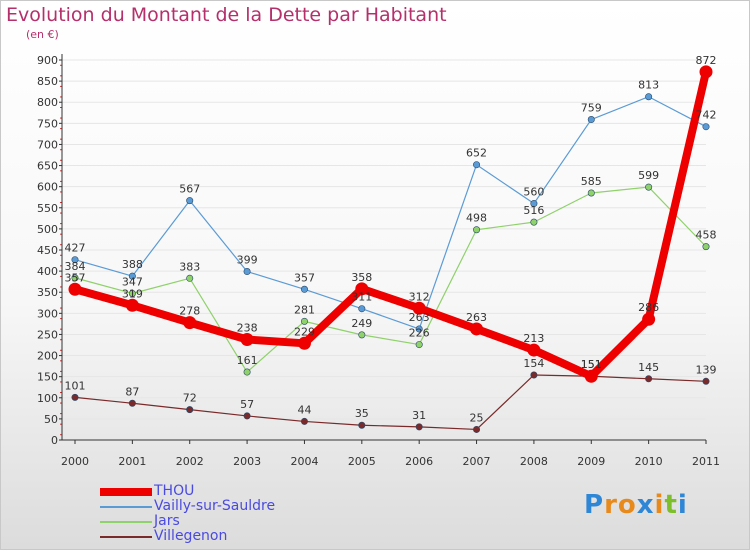  What do you see at coordinates (191, 536) in the screenshot?
I see `legend-label: Villegenon` at bounding box center [191, 536].